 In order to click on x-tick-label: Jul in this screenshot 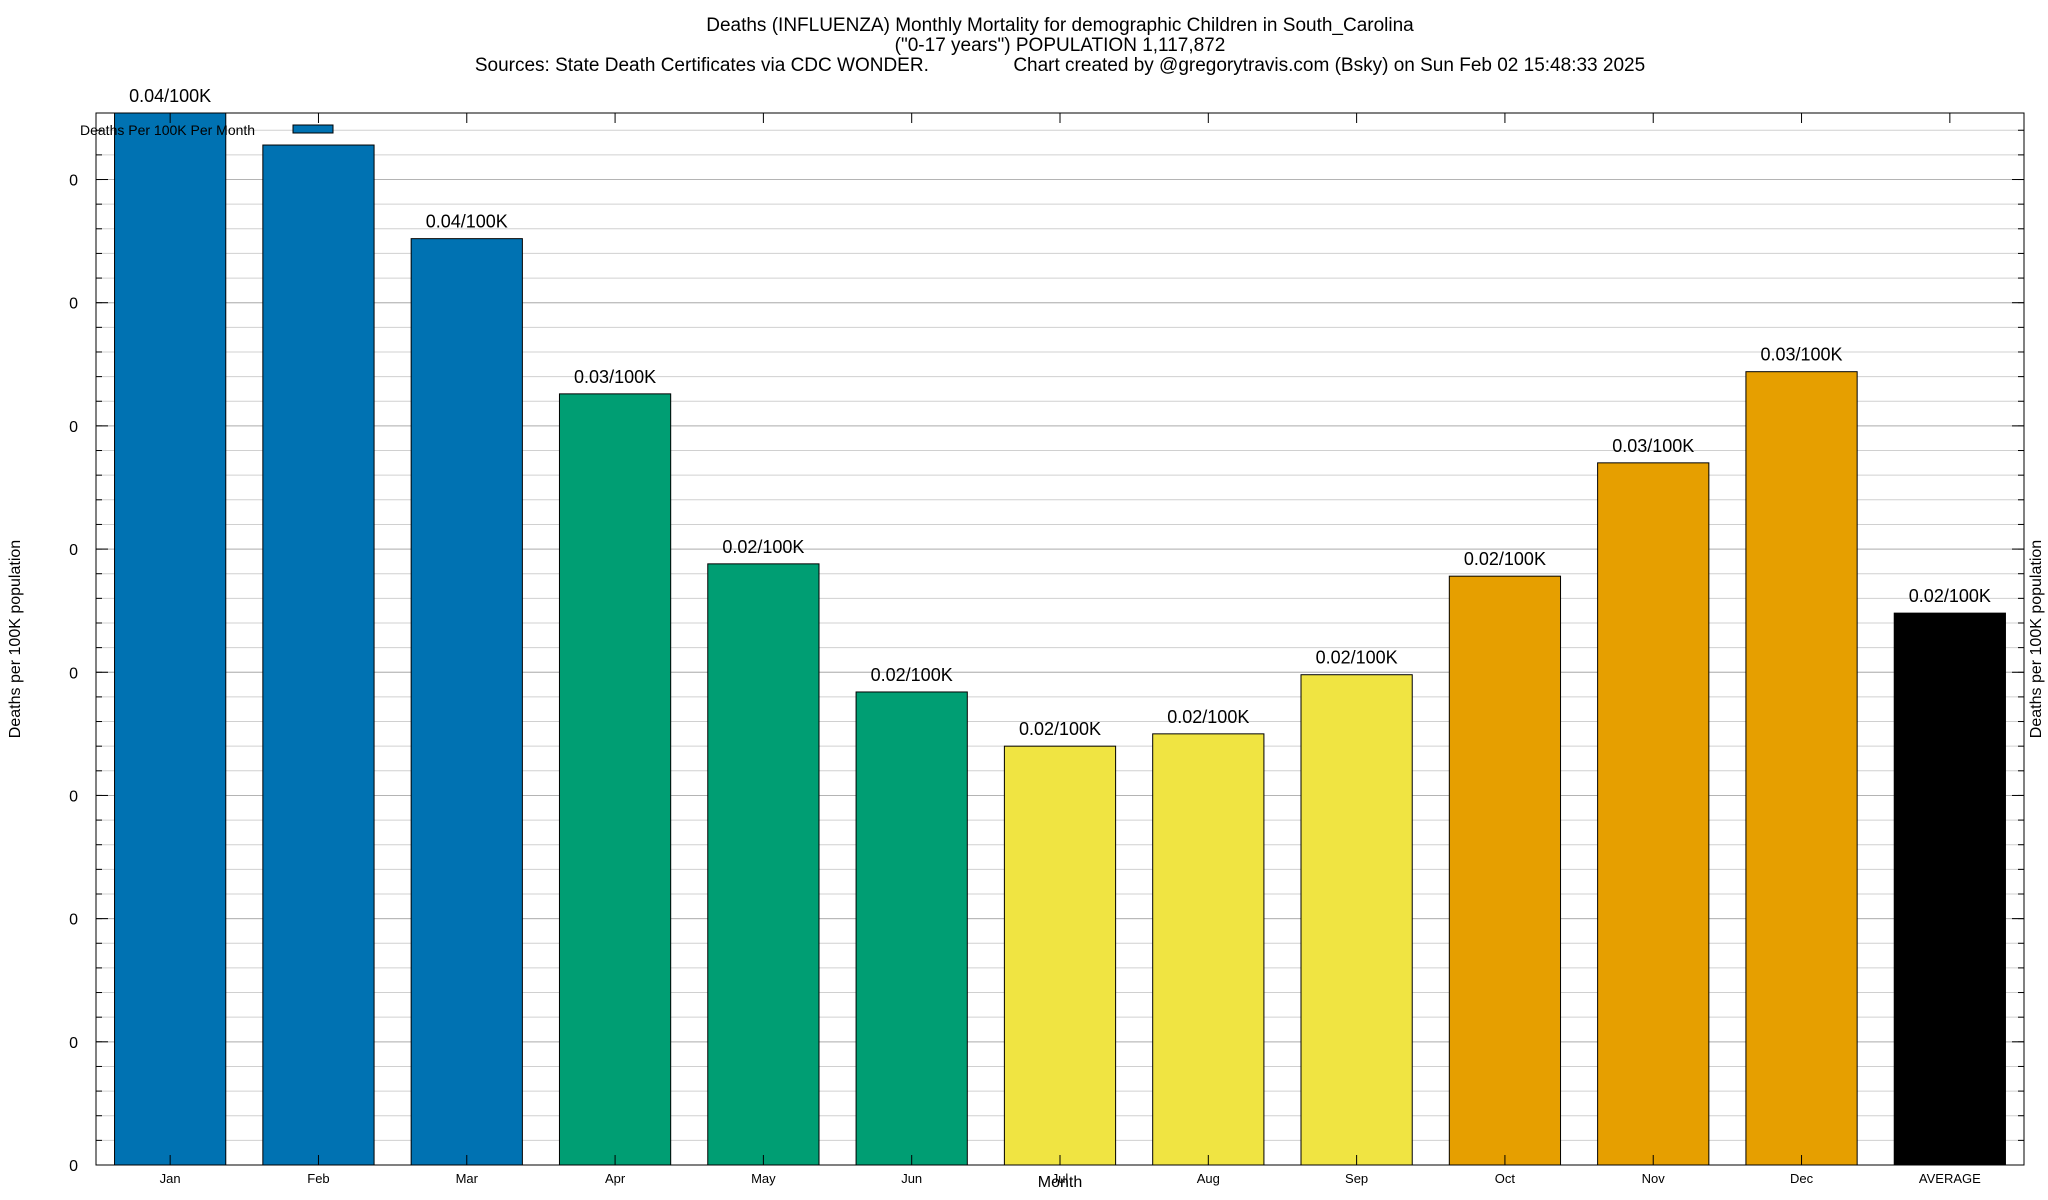, I will do `click(1060, 1178)`.